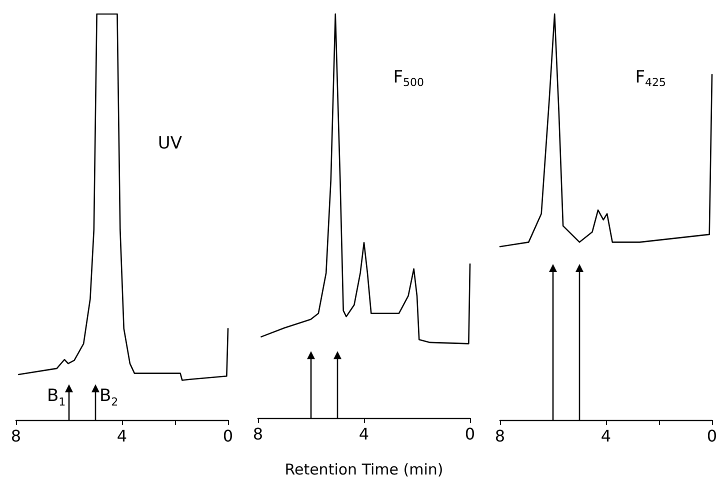 The image size is (727, 482). What do you see at coordinates (170, 144) in the screenshot?
I see `text: UV` at bounding box center [170, 144].